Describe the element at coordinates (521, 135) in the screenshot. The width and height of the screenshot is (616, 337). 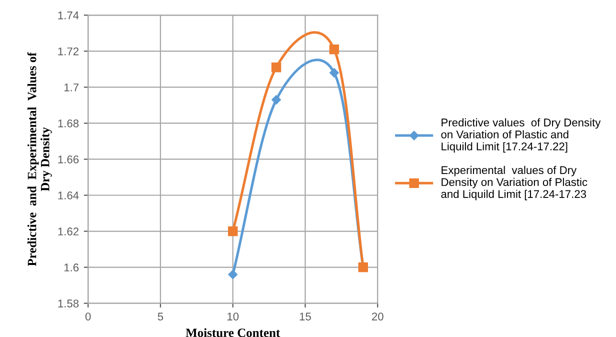
I see `legend-label: Predictive values of Dry Density on Variation of Plastic and Liquild Limit [17.24-17.22]` at that location.